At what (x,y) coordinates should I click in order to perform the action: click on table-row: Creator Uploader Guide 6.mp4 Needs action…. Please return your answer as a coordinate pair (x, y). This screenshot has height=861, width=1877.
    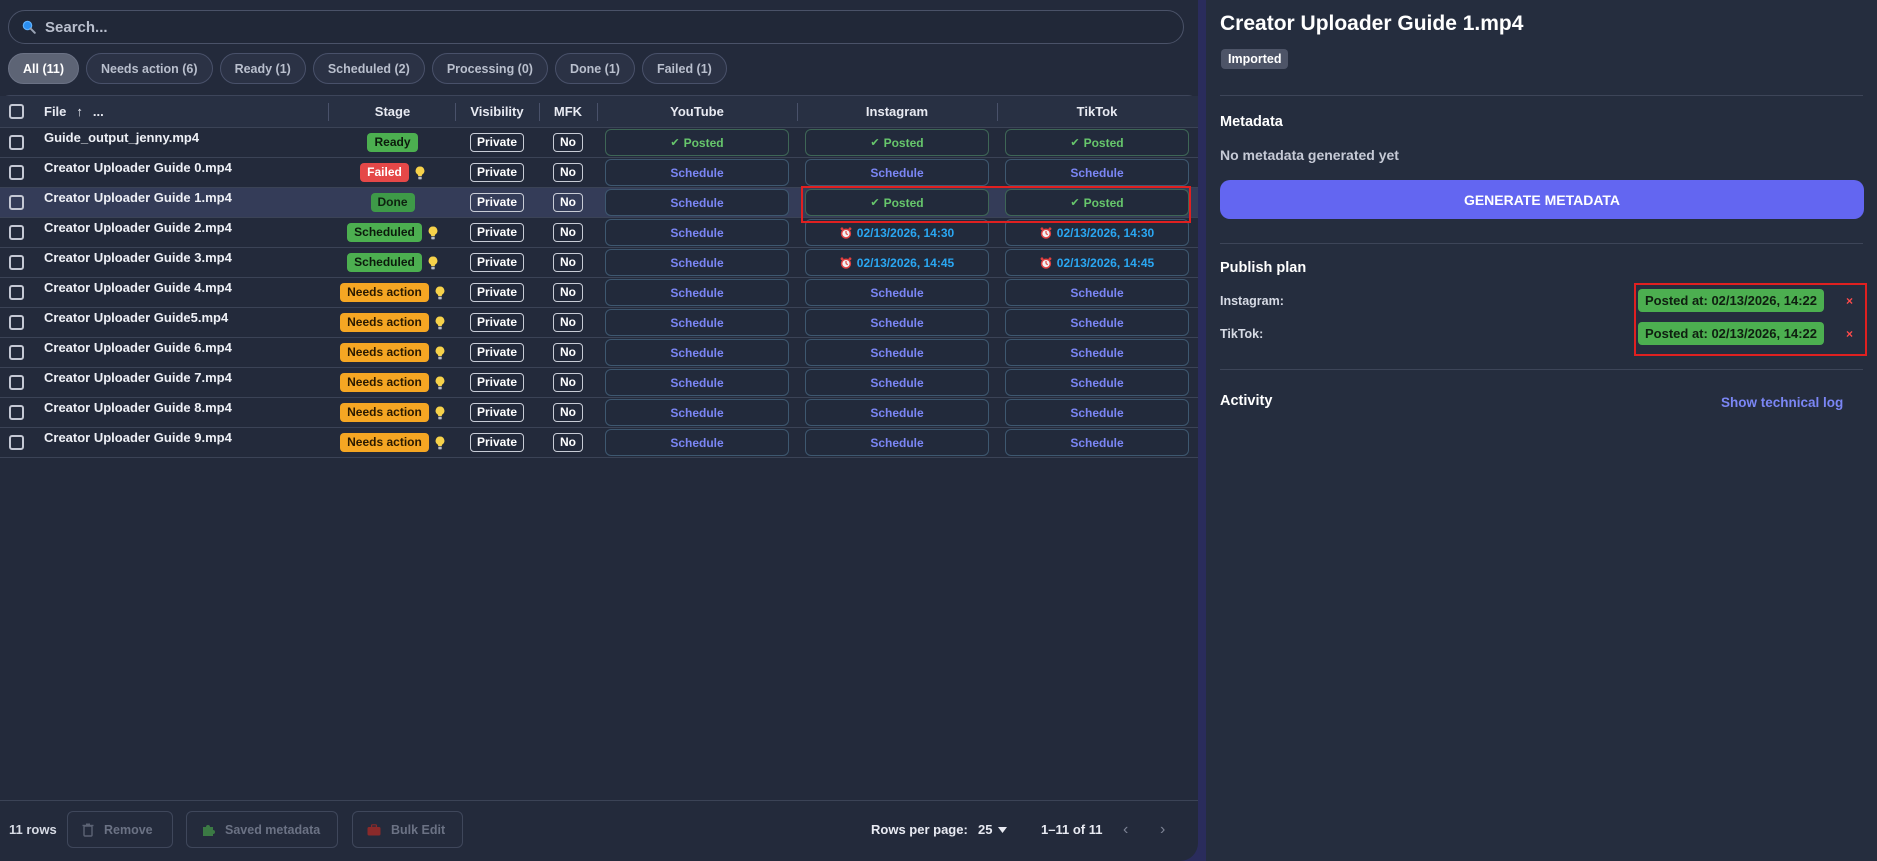
    Looking at the image, I should click on (599, 353).